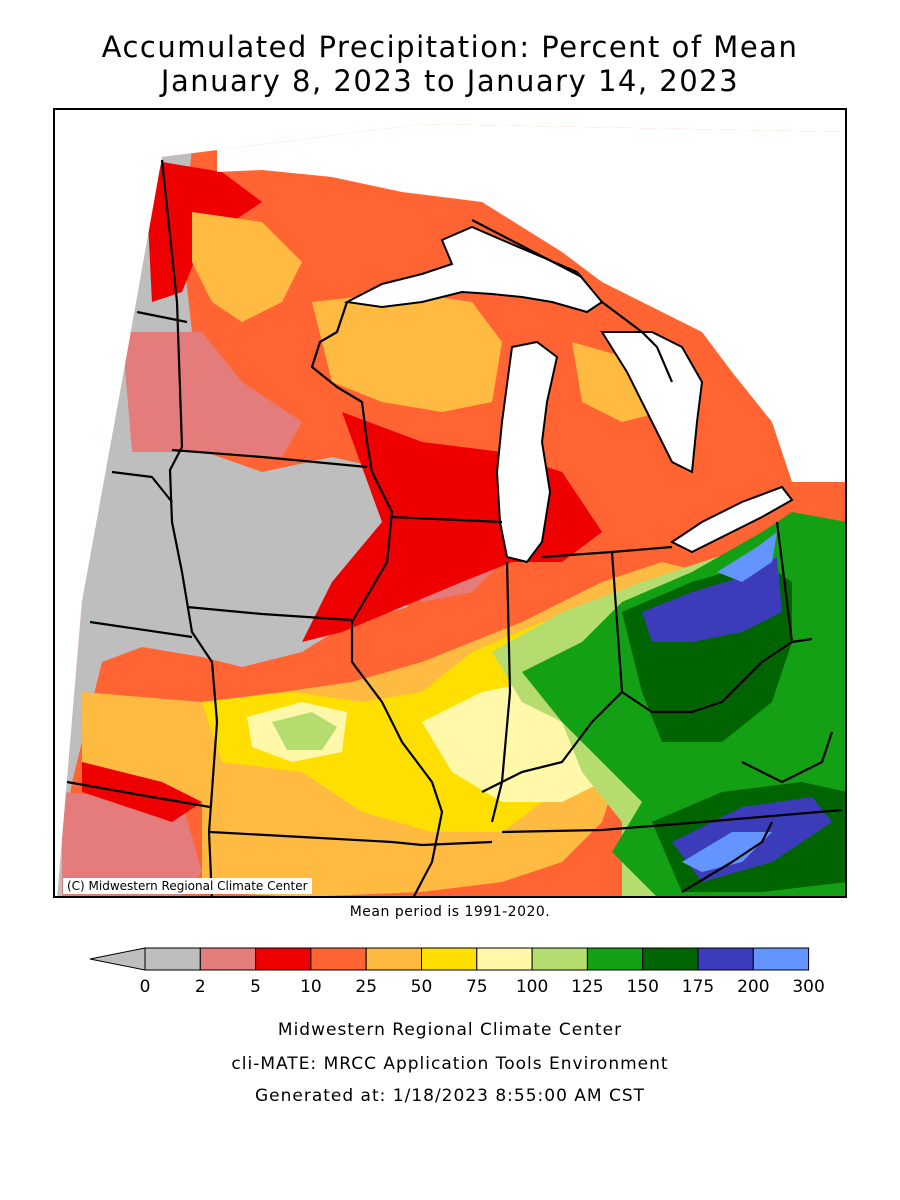  What do you see at coordinates (527, 452) in the screenshot?
I see `lake-michigan` at bounding box center [527, 452].